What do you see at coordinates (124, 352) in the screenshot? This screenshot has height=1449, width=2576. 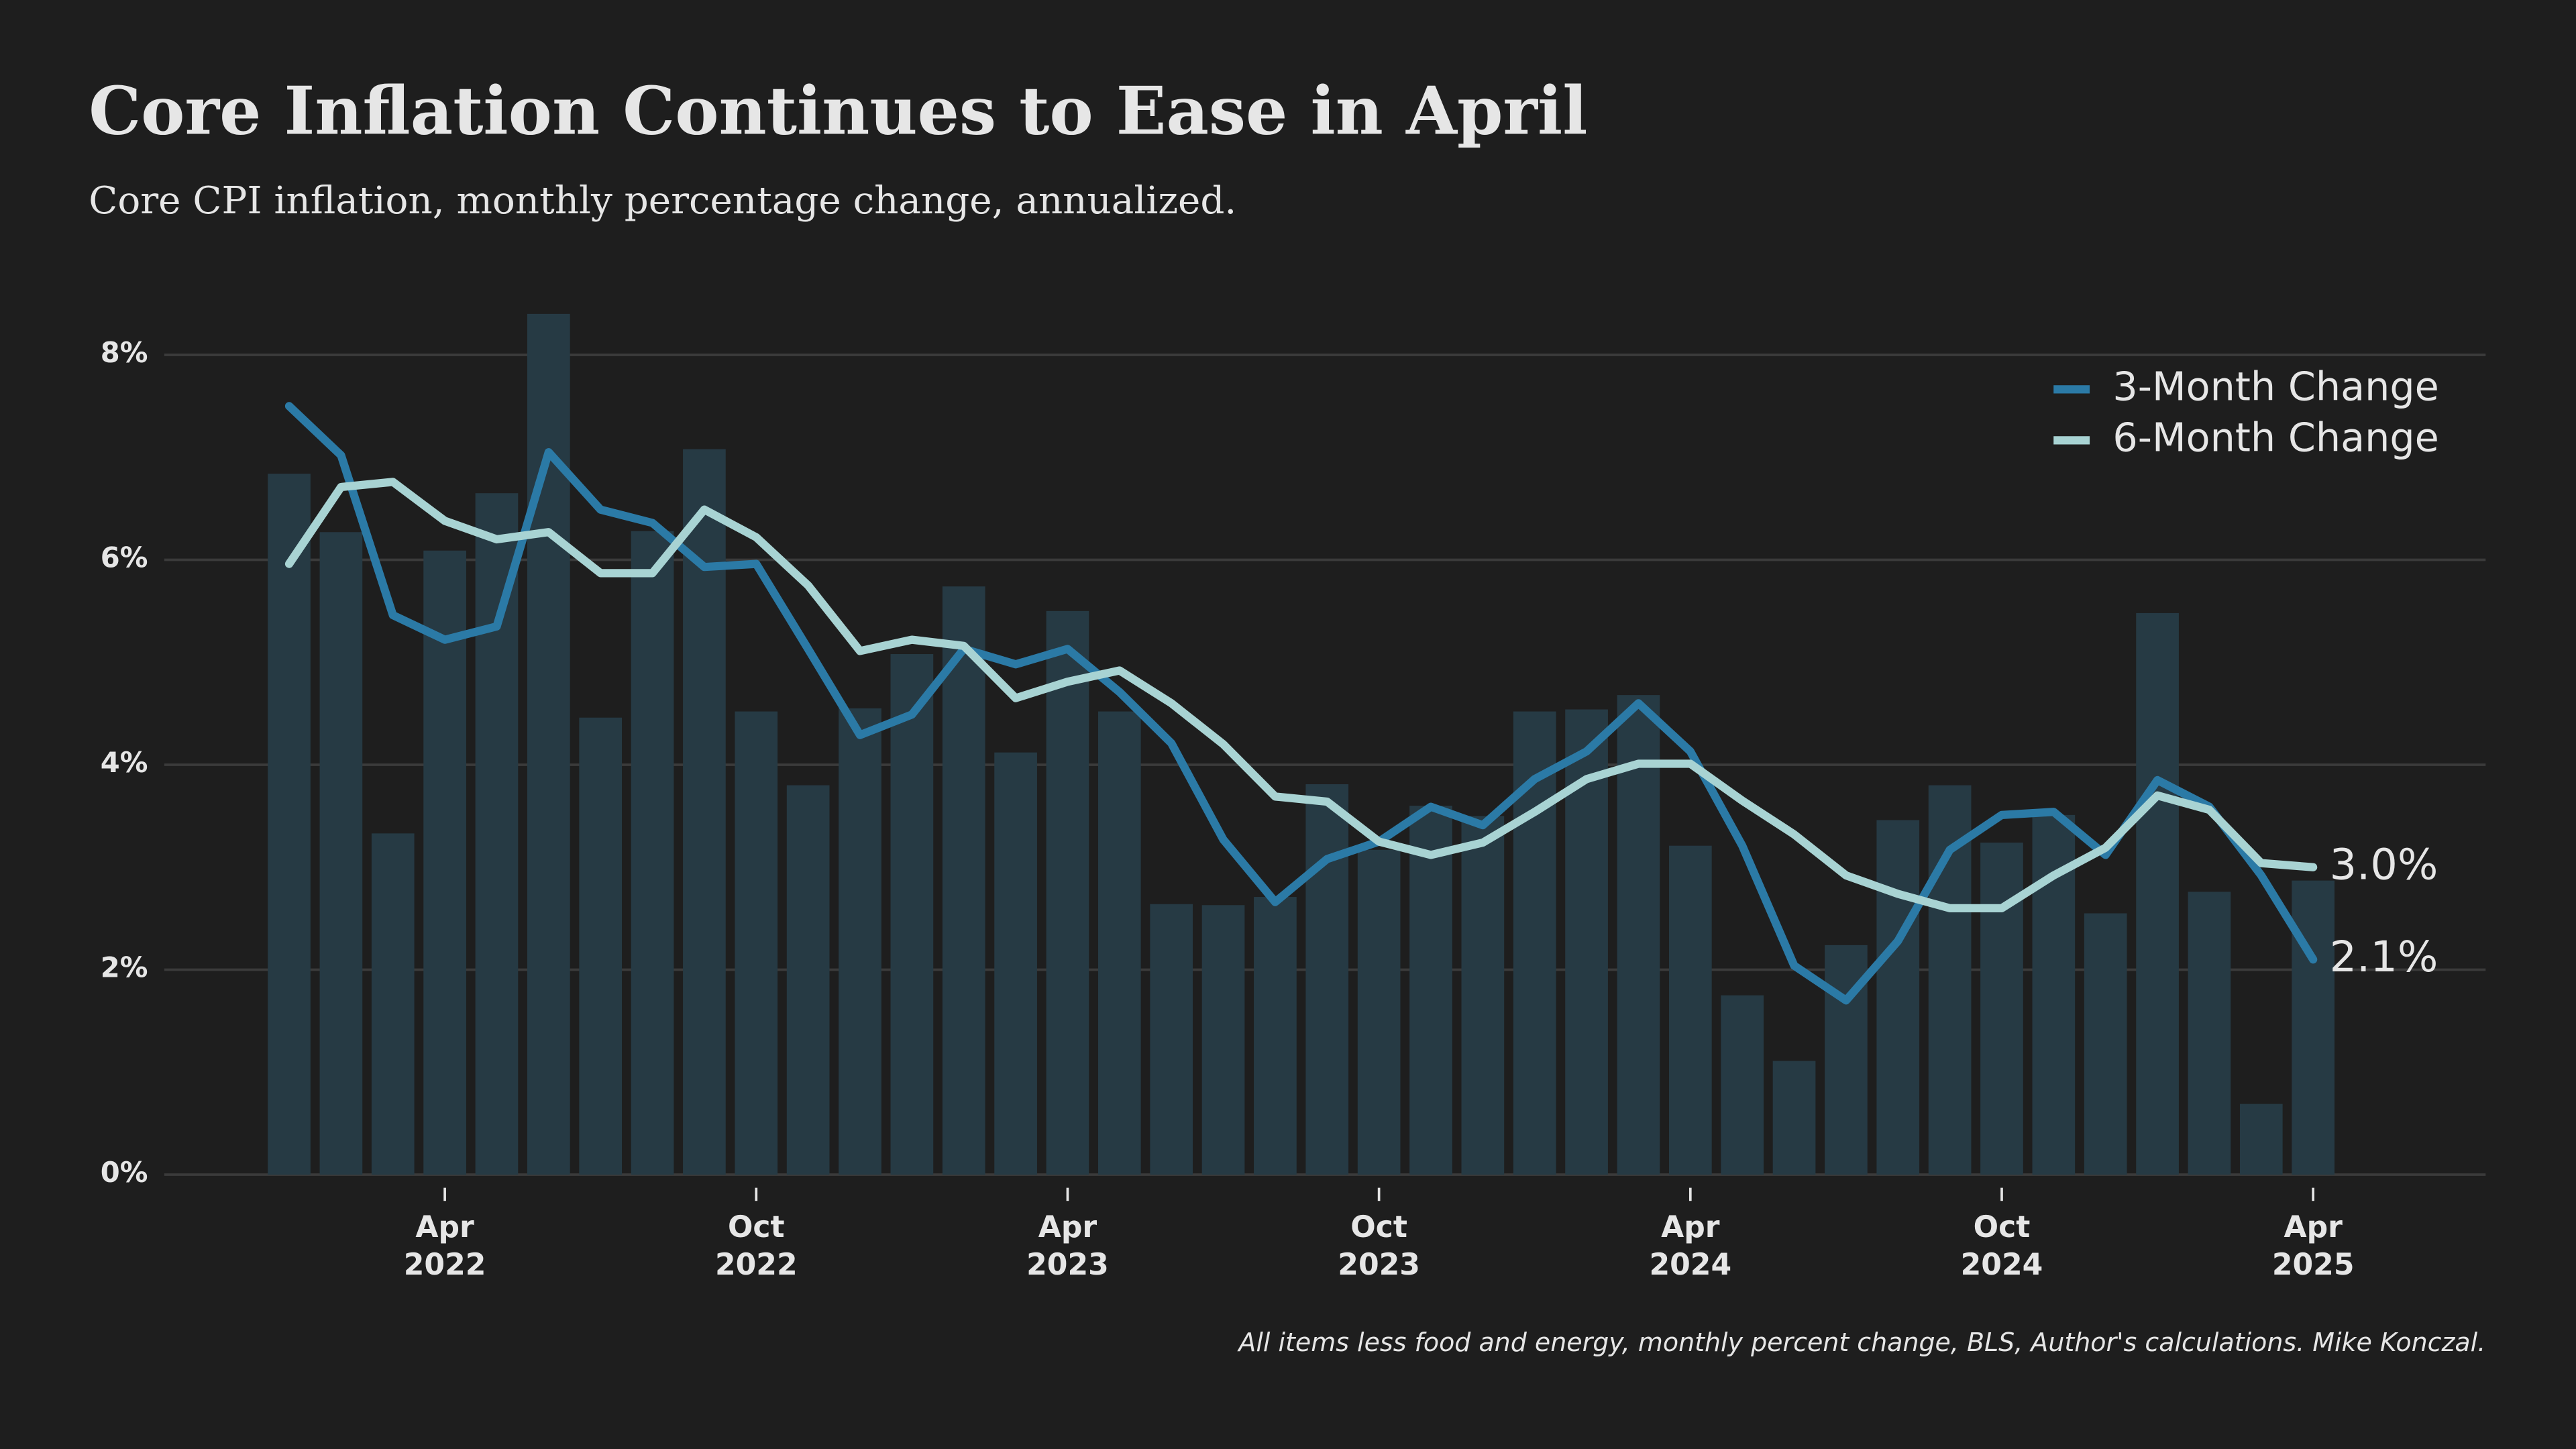 I see `y-tick-label: 8%` at bounding box center [124, 352].